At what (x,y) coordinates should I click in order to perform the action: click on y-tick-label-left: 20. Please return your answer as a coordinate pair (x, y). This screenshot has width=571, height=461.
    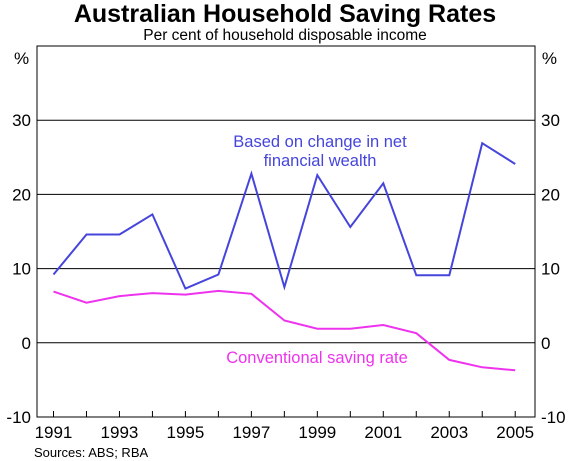
    Looking at the image, I should click on (21, 194).